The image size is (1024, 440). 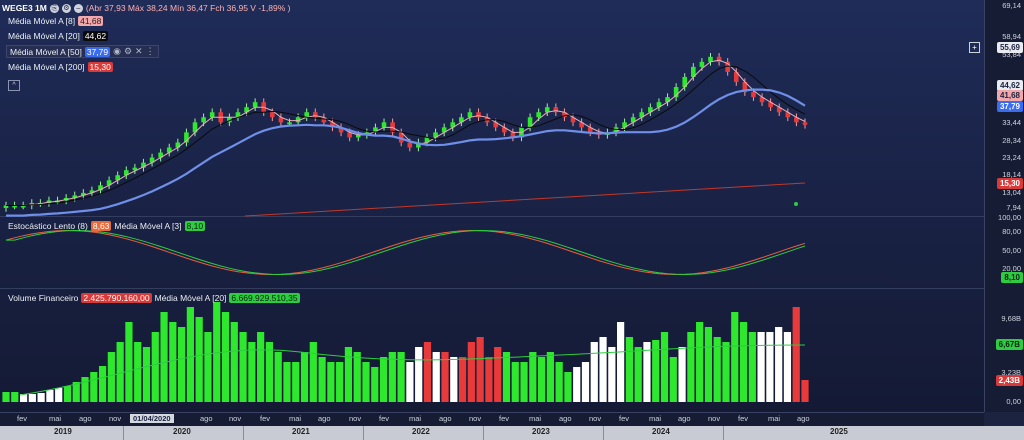 I want to click on axis-tick: 28,34, so click(x=1011, y=140).